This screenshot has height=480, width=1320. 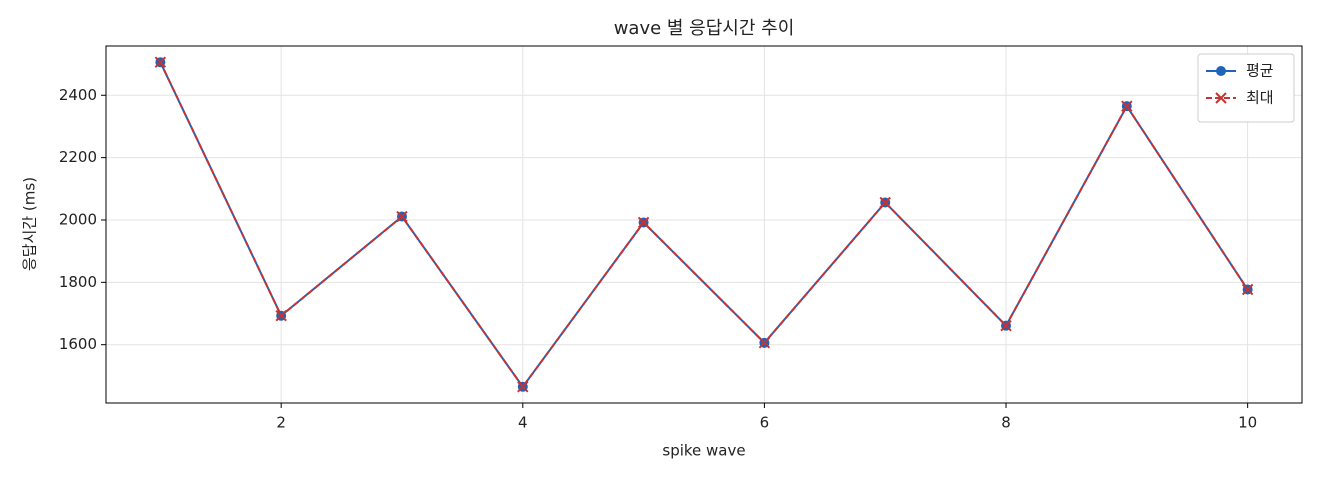 What do you see at coordinates (281, 423) in the screenshot?
I see `x-tick-label: 2` at bounding box center [281, 423].